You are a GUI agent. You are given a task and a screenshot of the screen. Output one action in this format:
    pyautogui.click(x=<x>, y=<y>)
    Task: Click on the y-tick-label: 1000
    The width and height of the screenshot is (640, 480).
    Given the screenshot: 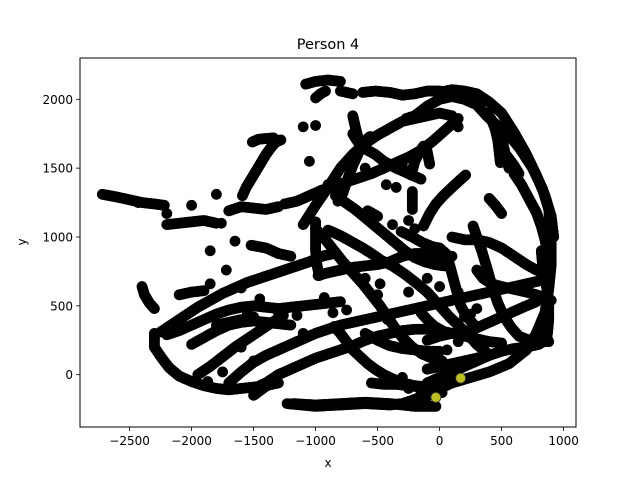 What is the action you would take?
    pyautogui.click(x=57, y=237)
    